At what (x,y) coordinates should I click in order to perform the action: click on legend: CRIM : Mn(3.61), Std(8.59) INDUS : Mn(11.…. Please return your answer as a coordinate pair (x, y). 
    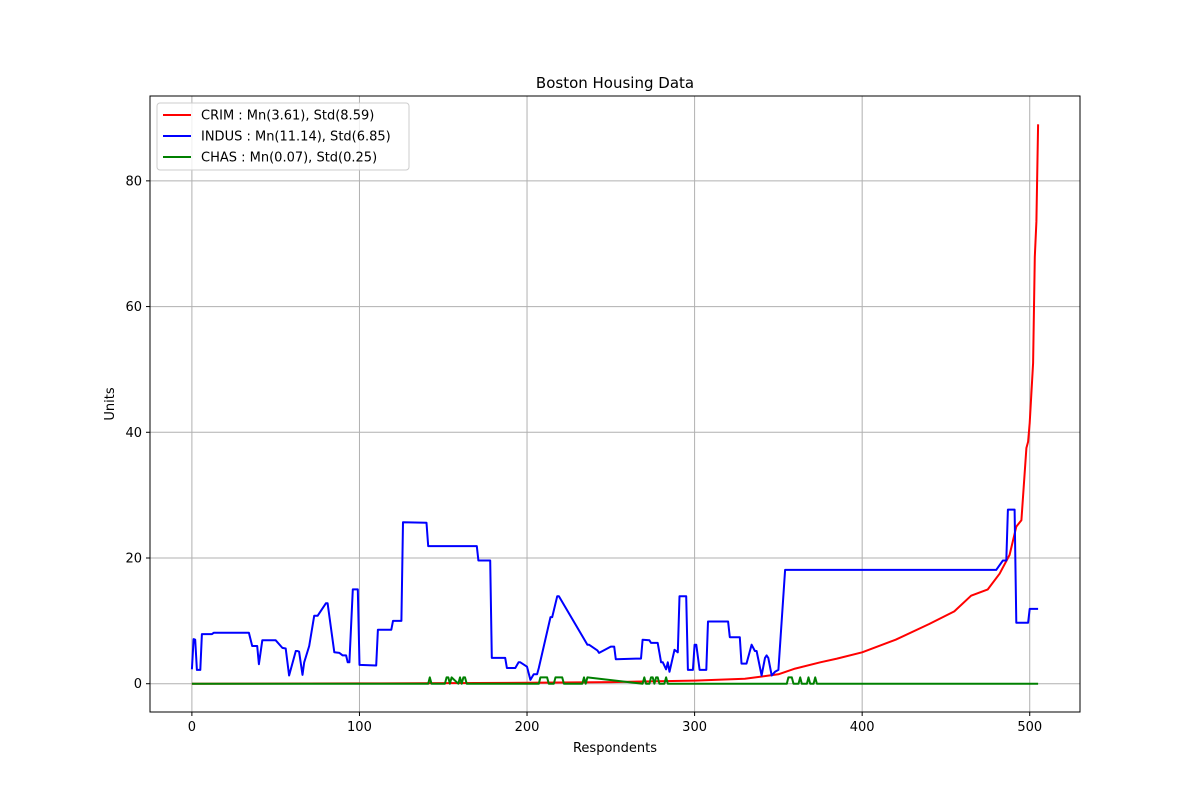
    Looking at the image, I should click on (283, 136).